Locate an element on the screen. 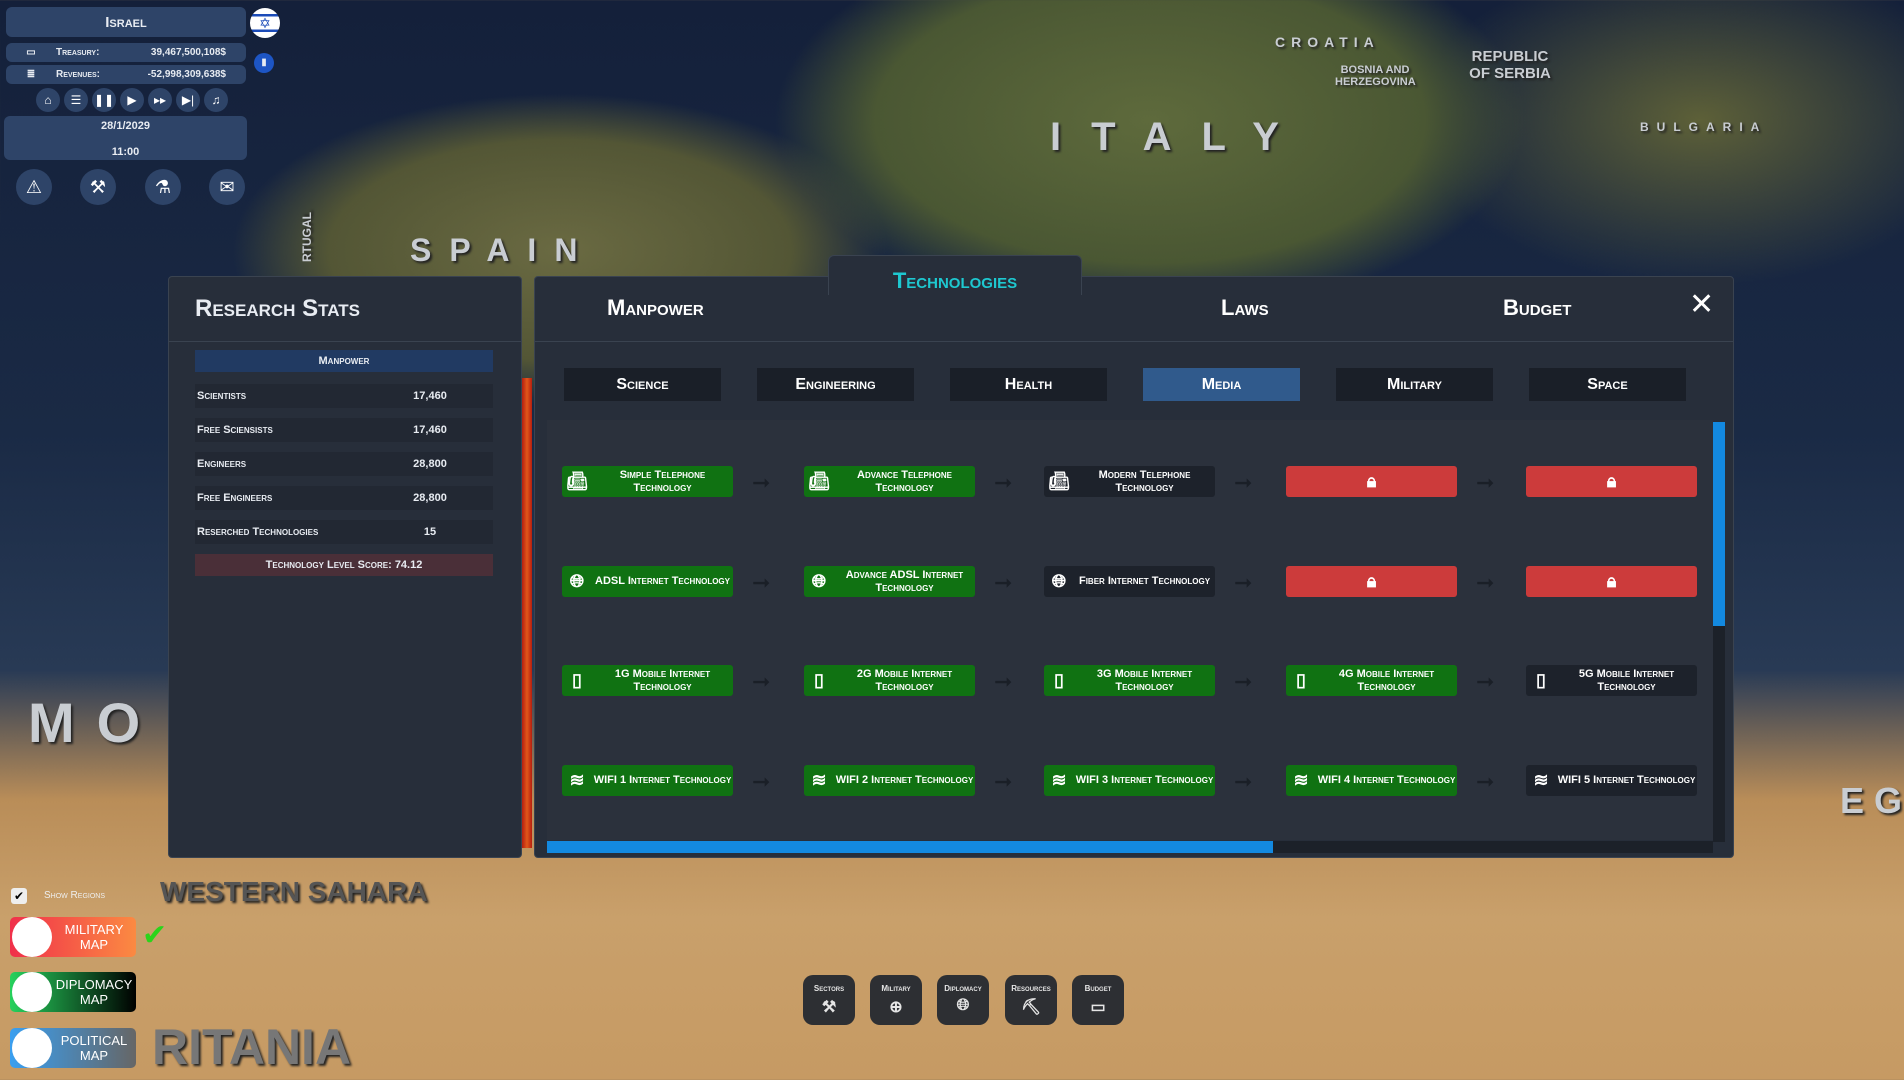 The image size is (1904, 1080). tech-card: ≋ WIFI 5 Internet Technology is located at coordinates (1611, 780).